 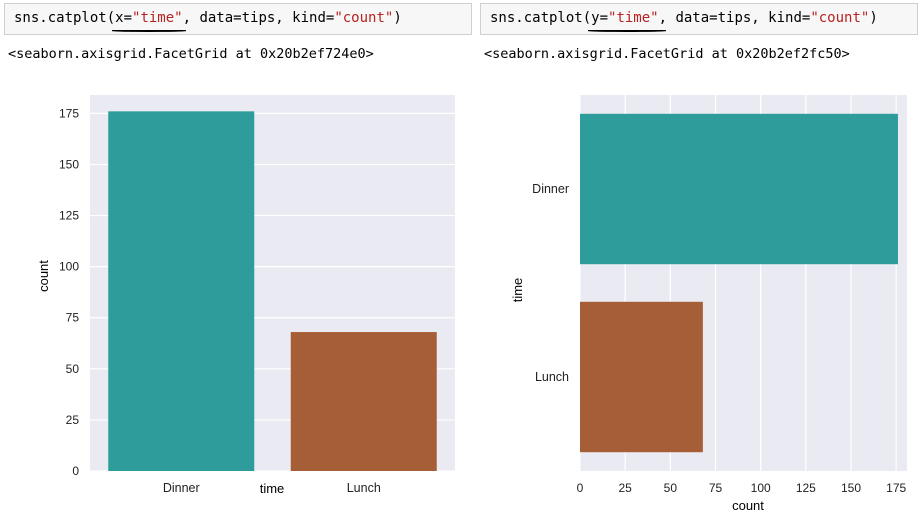 What do you see at coordinates (73, 420) in the screenshot?
I see `y-tick-label: 25` at bounding box center [73, 420].